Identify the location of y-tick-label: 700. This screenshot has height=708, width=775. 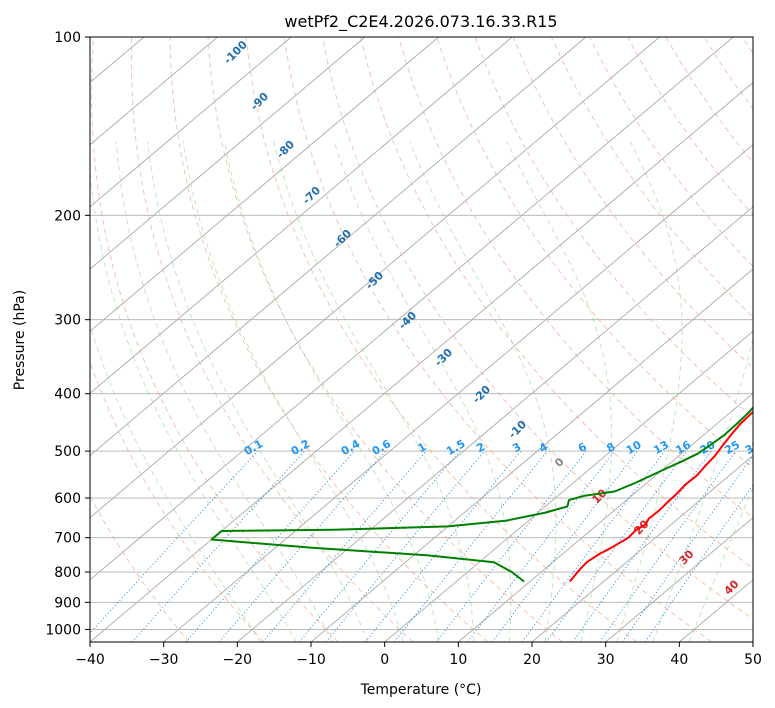
(67, 539).